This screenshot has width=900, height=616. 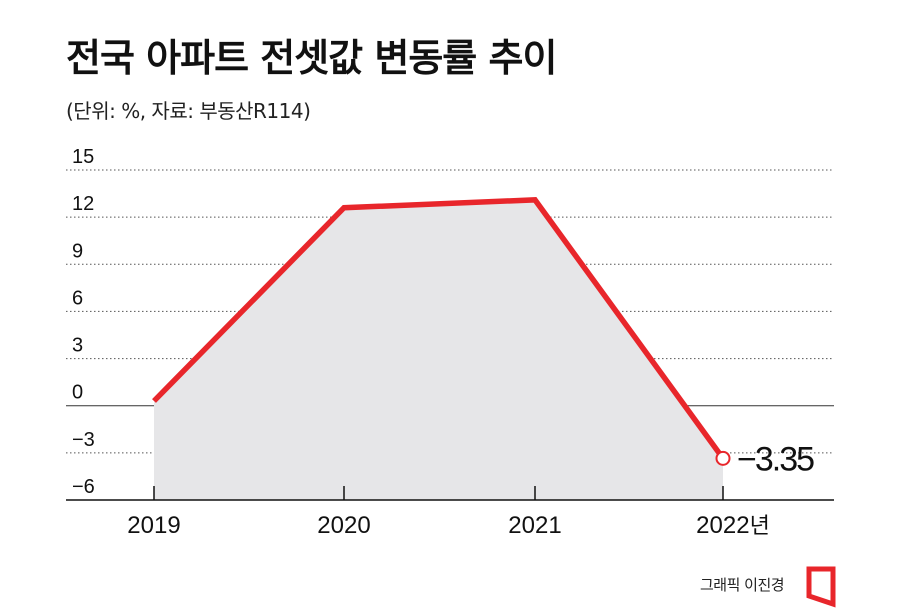 What do you see at coordinates (77, 251) in the screenshot?
I see `y-tick-label: 9` at bounding box center [77, 251].